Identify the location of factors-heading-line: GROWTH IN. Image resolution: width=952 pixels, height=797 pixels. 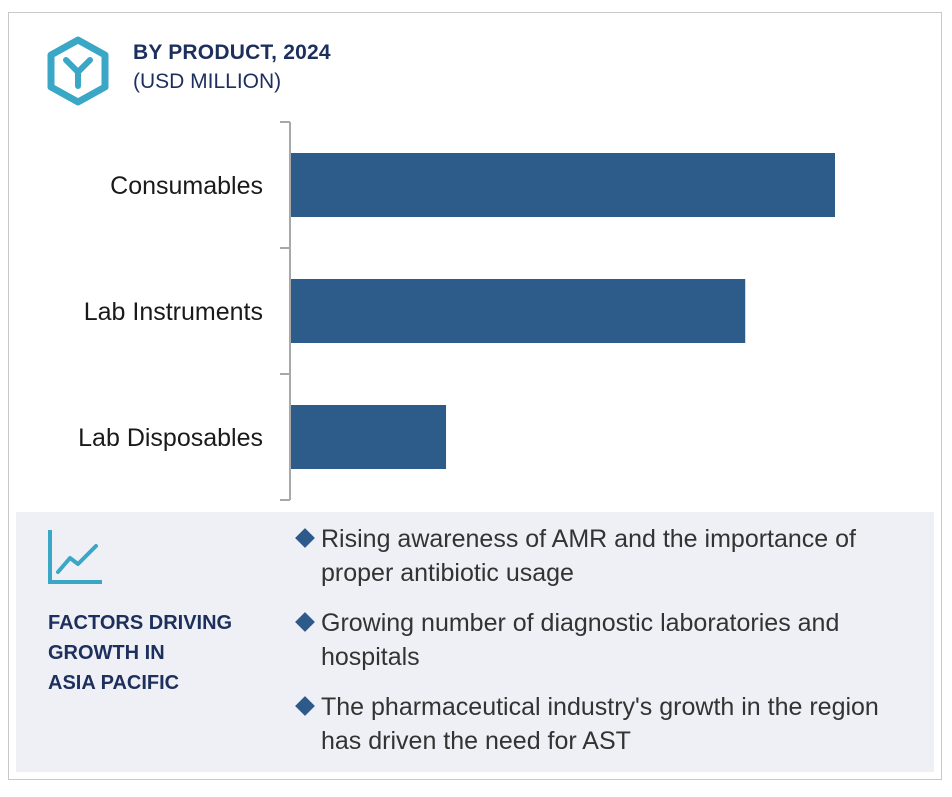
(106, 653).